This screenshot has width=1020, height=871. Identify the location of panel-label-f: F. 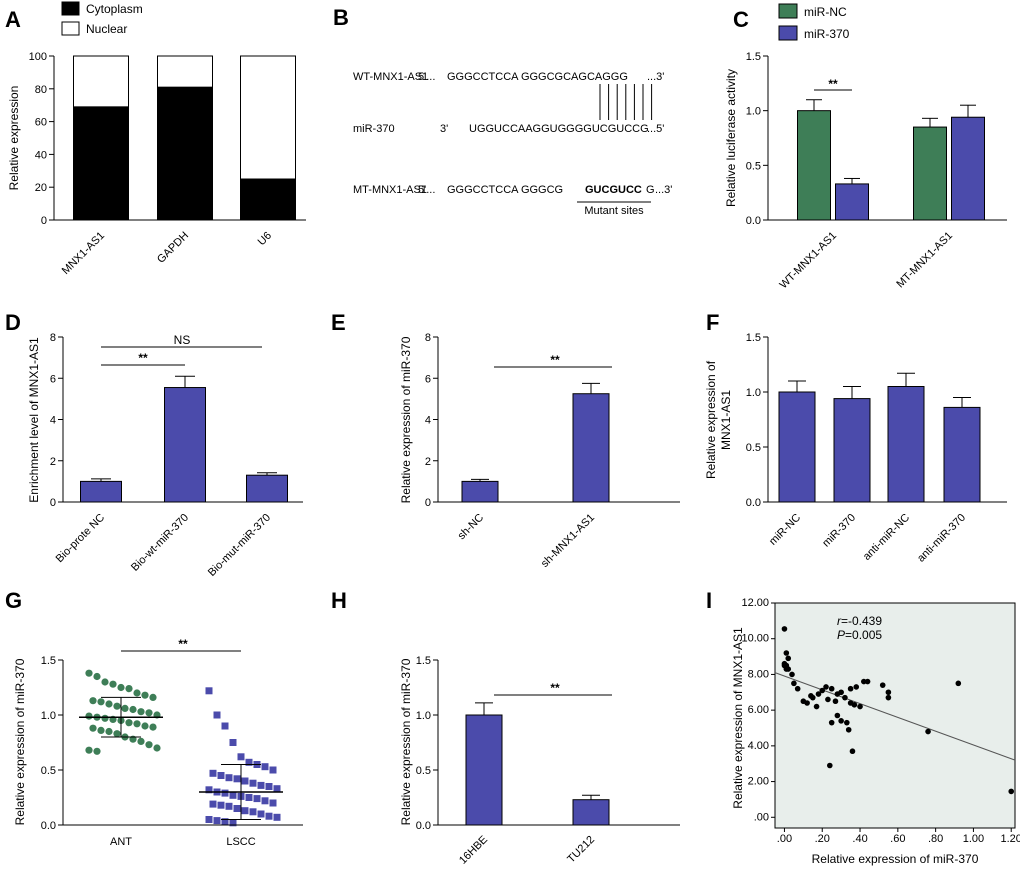
(712, 322).